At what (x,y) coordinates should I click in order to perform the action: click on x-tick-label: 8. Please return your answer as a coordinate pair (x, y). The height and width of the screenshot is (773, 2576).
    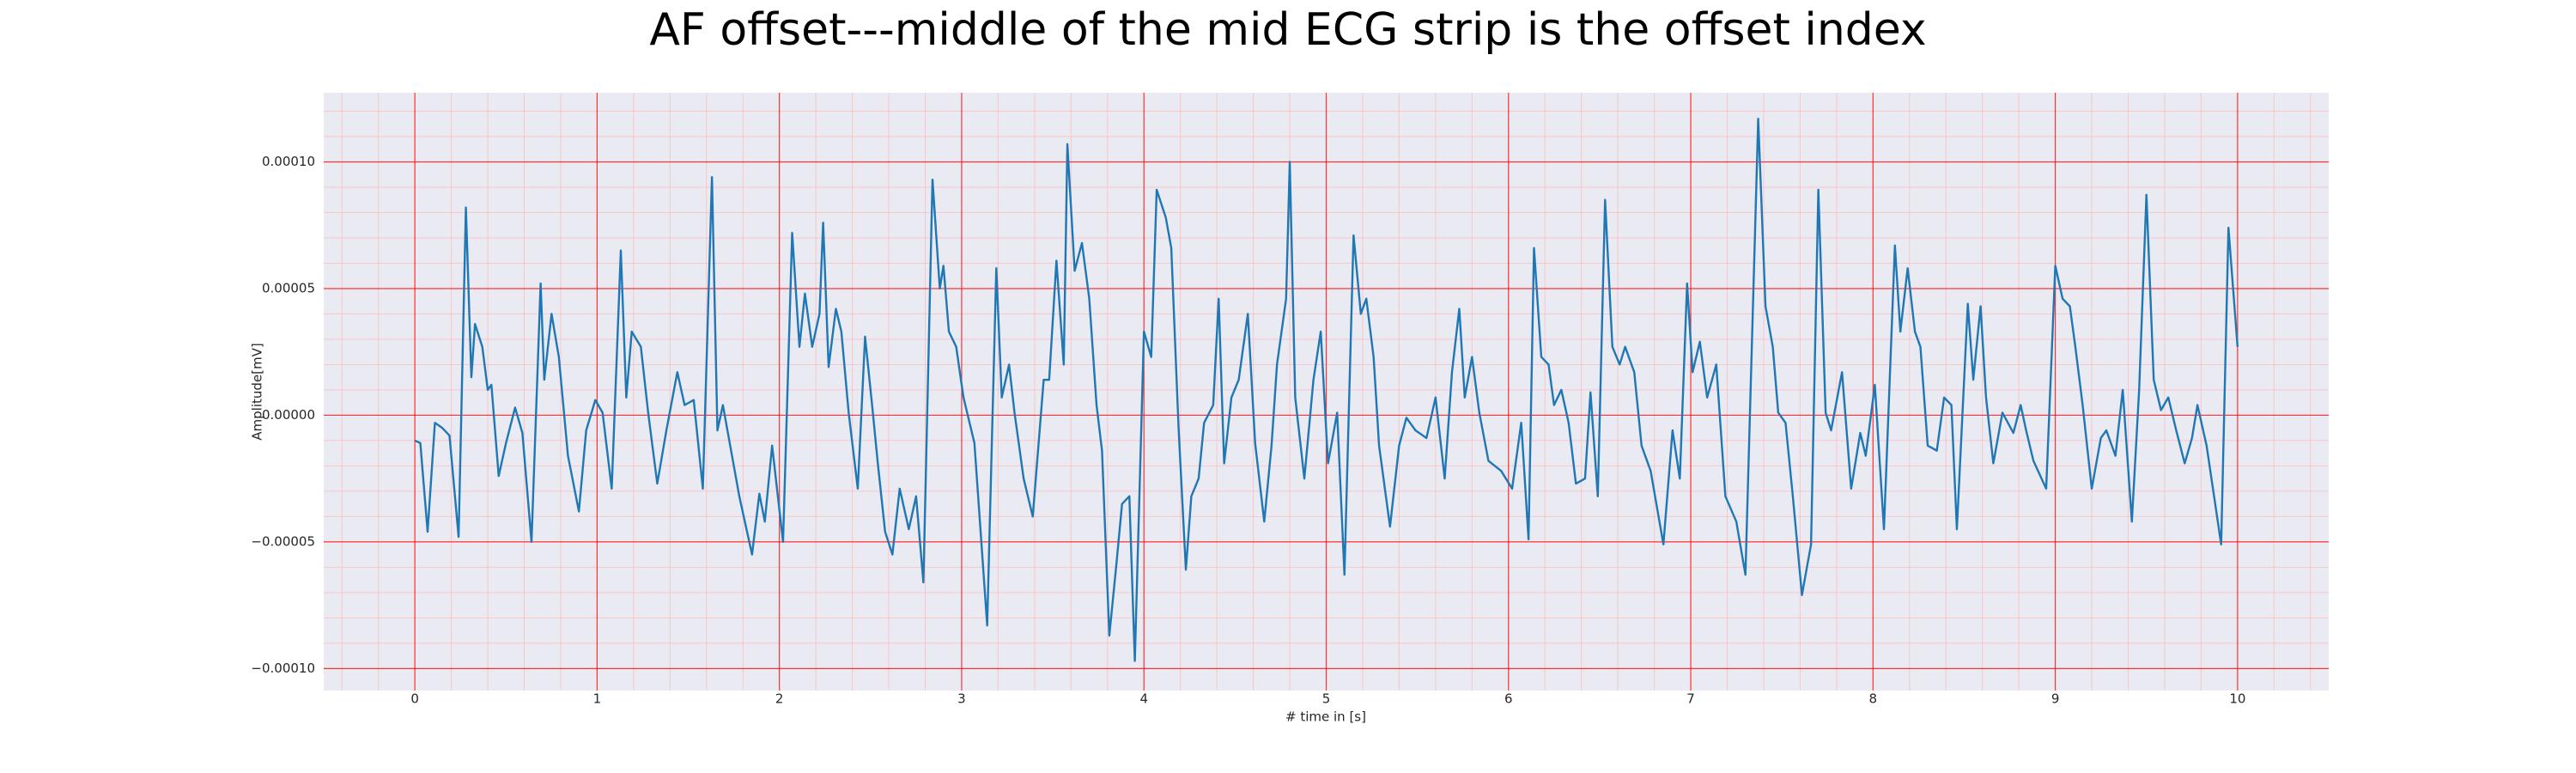
    Looking at the image, I should click on (1873, 699).